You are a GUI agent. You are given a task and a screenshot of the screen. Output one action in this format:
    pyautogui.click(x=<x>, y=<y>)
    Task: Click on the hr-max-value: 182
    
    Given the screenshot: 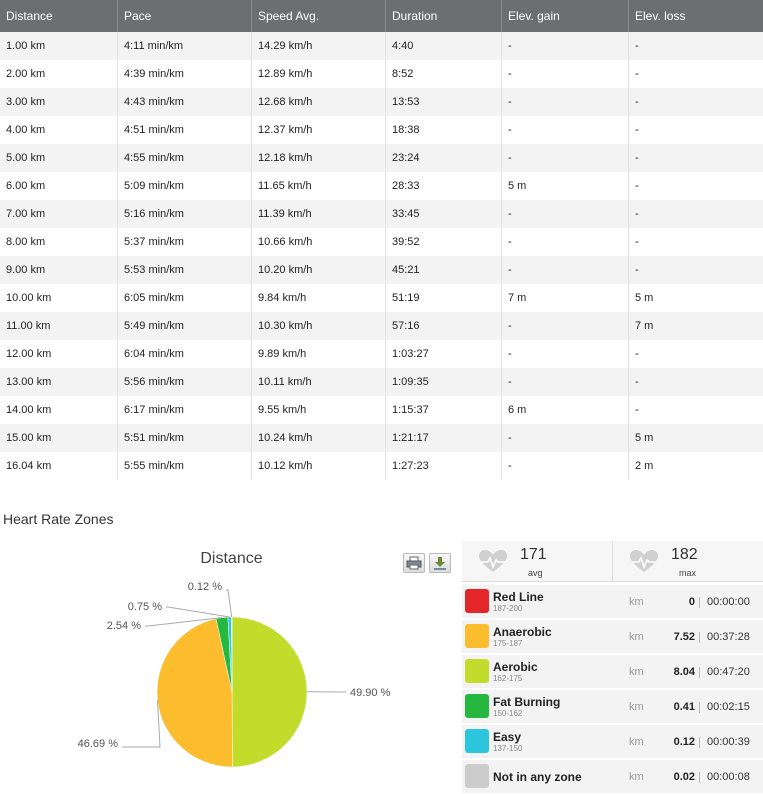 What is the action you would take?
    pyautogui.click(x=684, y=555)
    